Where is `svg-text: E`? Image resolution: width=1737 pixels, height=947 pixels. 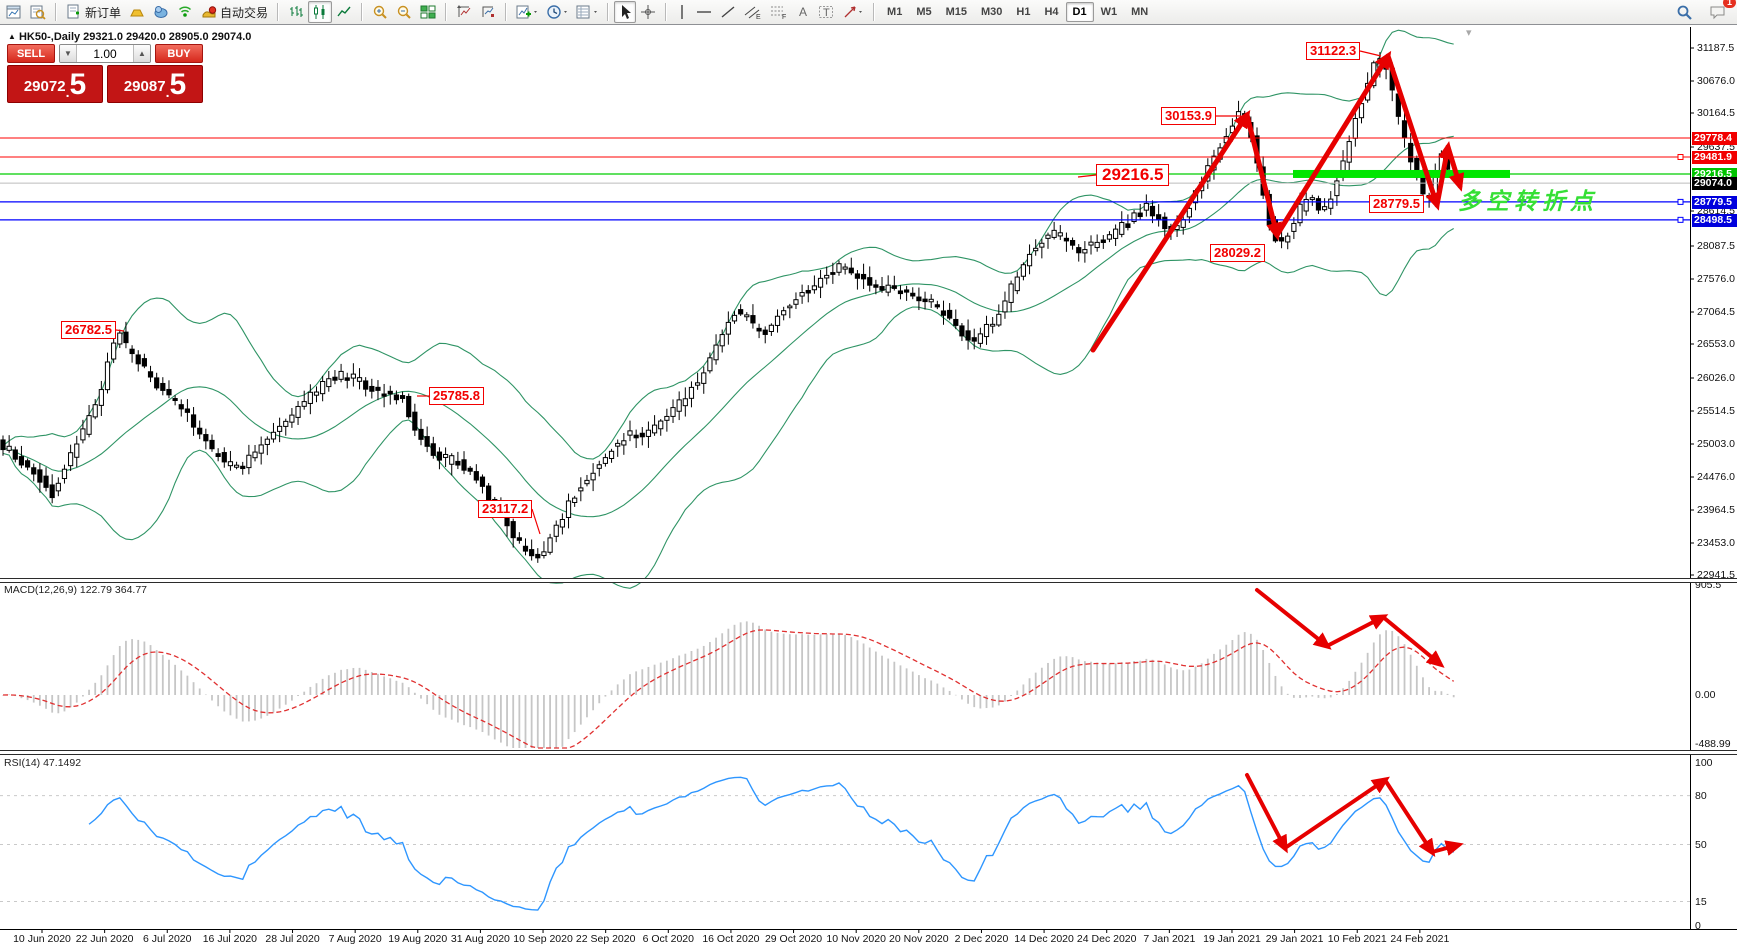
svg-text: E is located at coordinates (758, 17).